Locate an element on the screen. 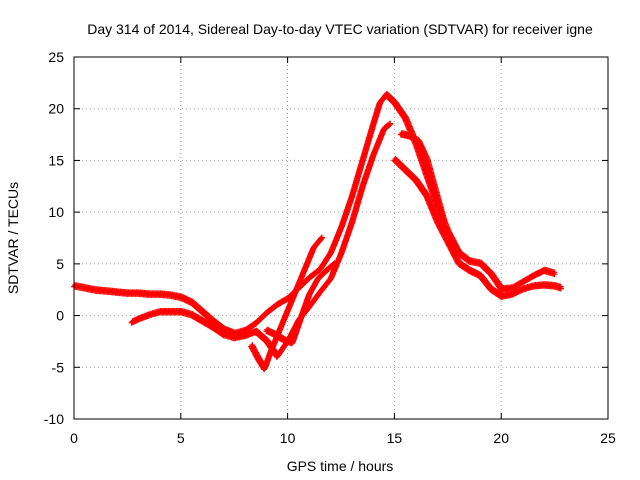 The image size is (640, 480). x-tick-label: 20 is located at coordinates (501, 438).